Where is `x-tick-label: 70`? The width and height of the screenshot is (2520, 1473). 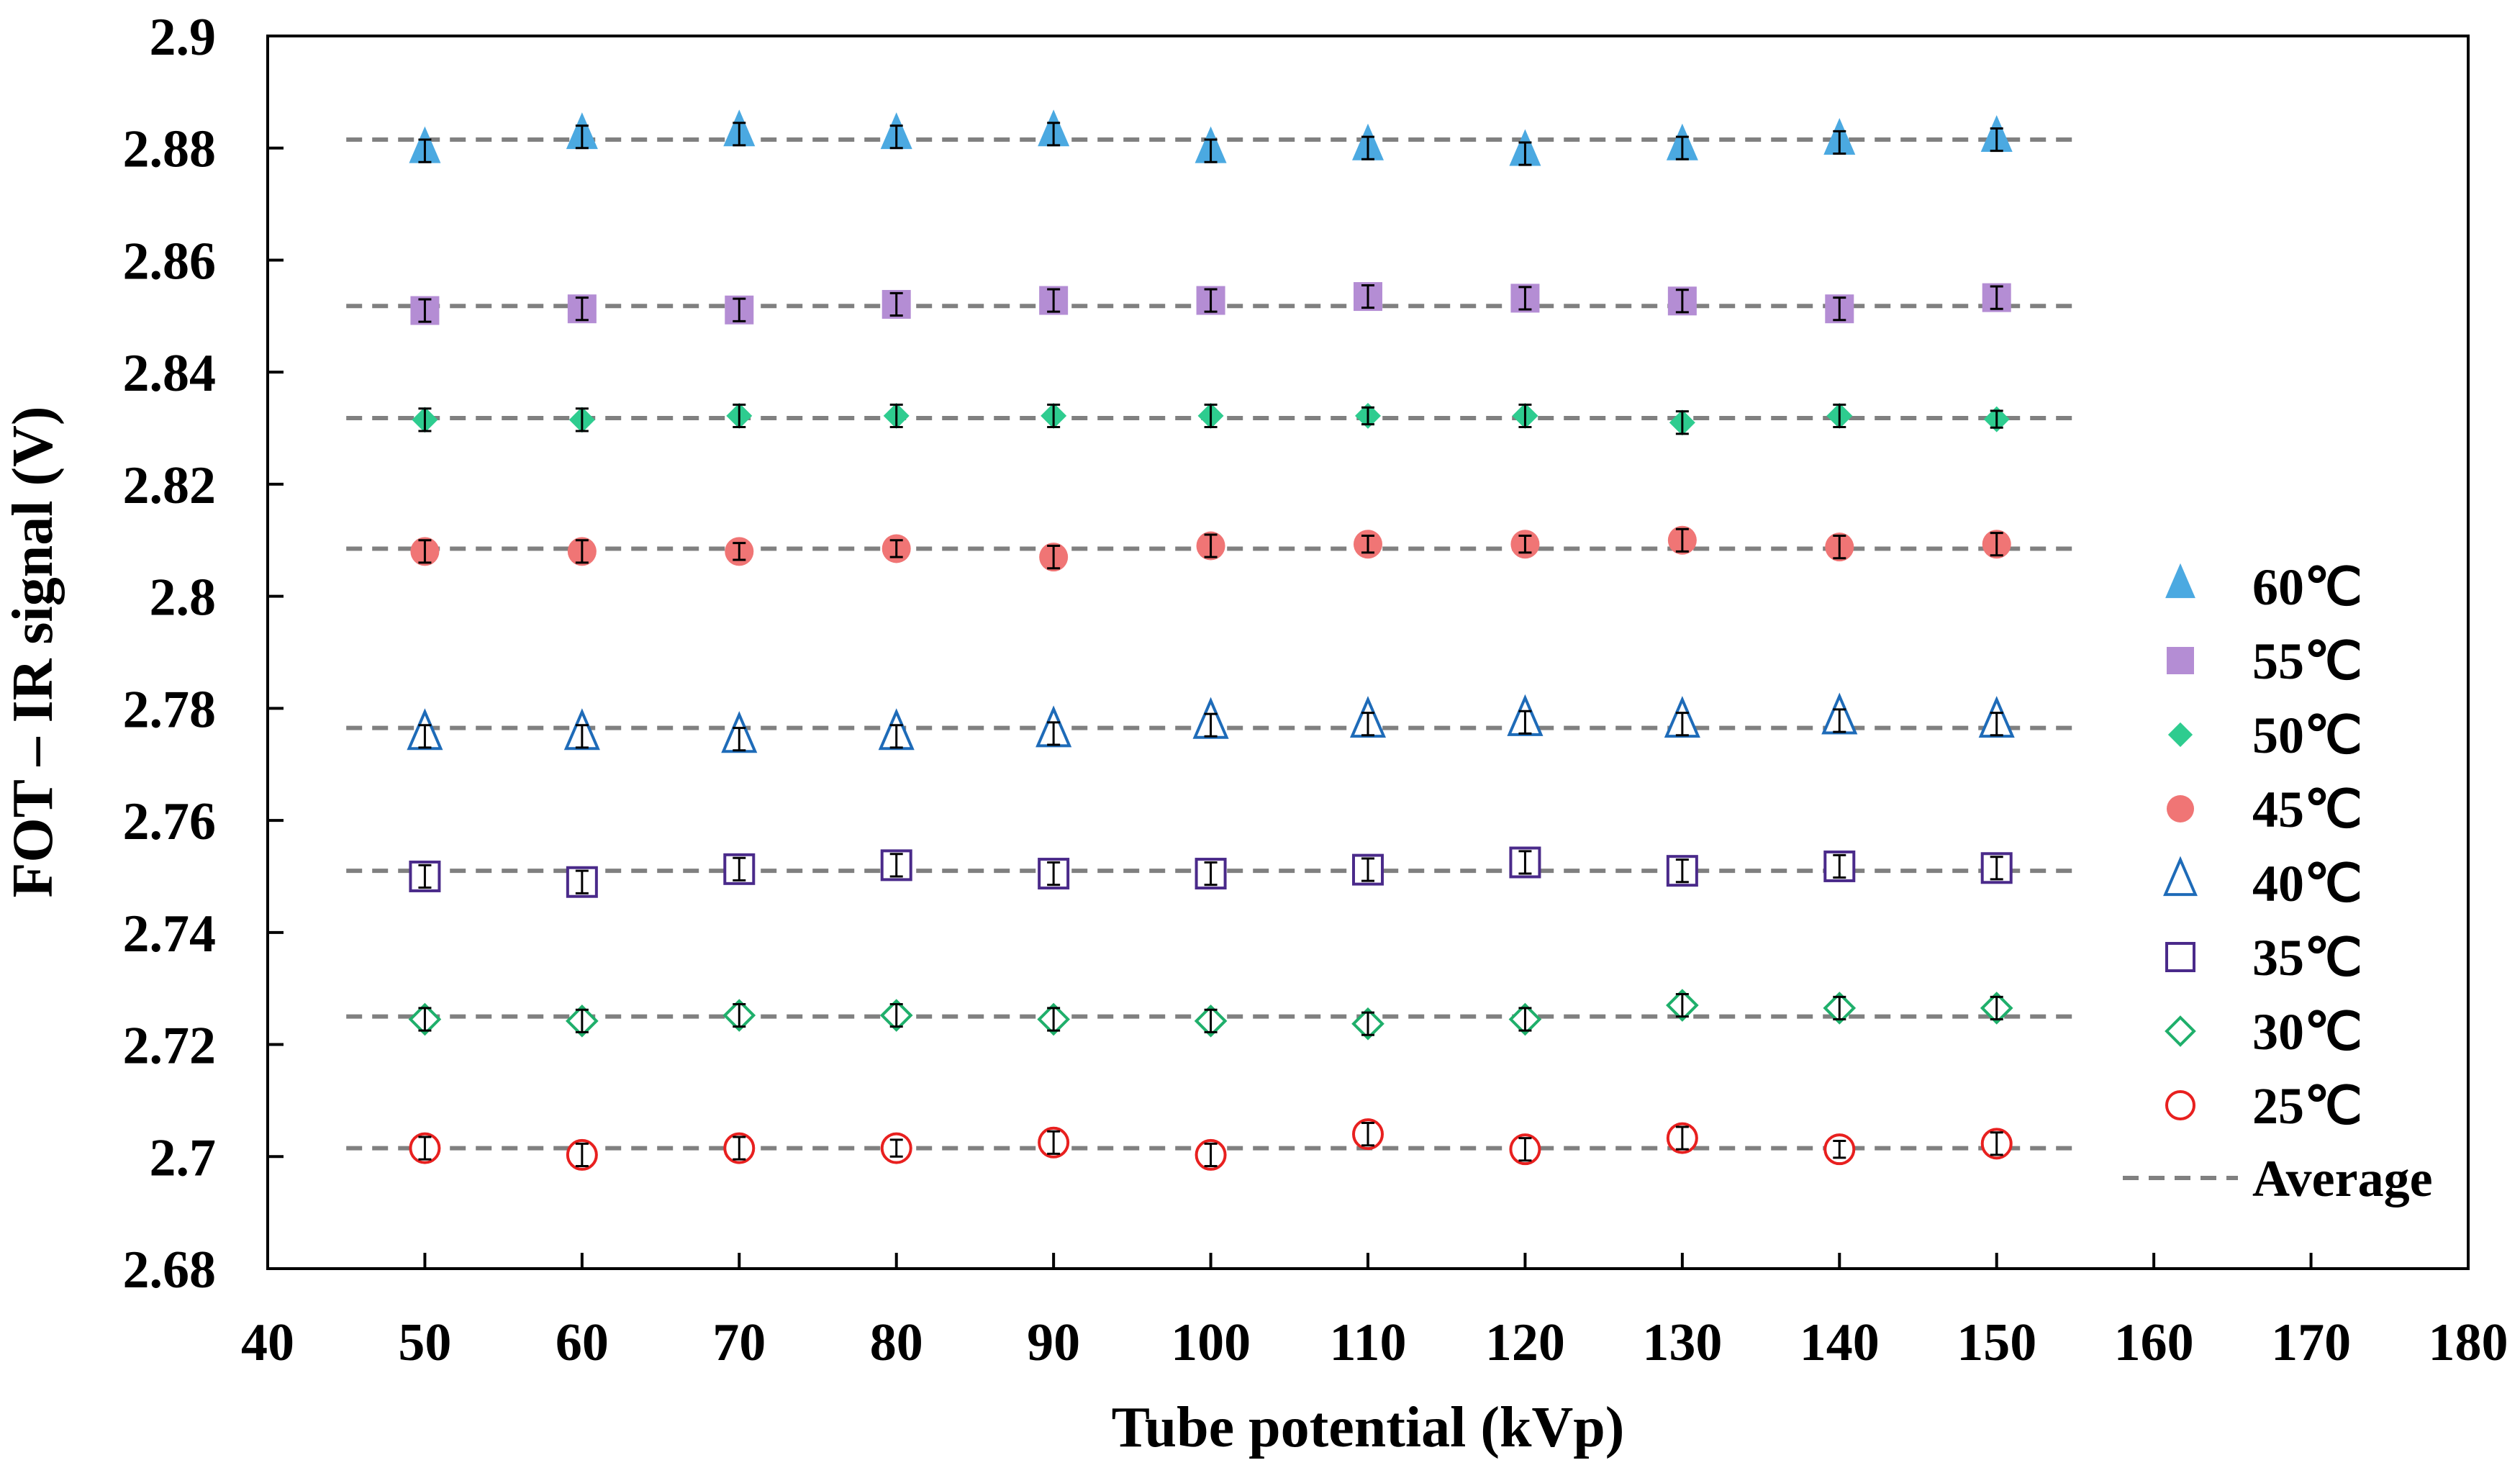 x-tick-label: 70 is located at coordinates (739, 1342).